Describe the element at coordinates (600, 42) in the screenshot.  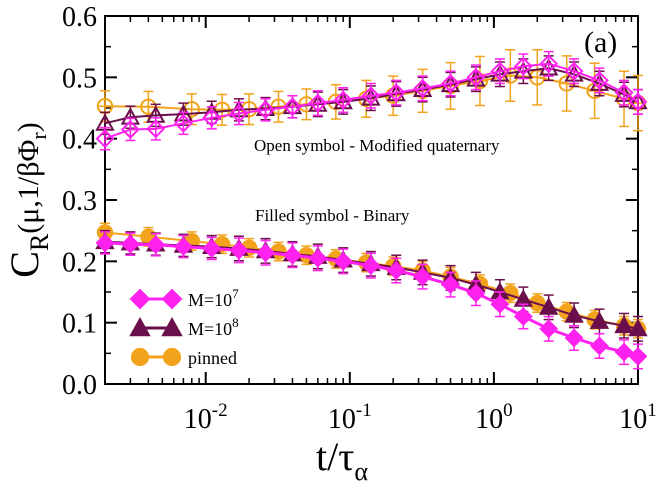
I see `panel-label: (a)` at that location.